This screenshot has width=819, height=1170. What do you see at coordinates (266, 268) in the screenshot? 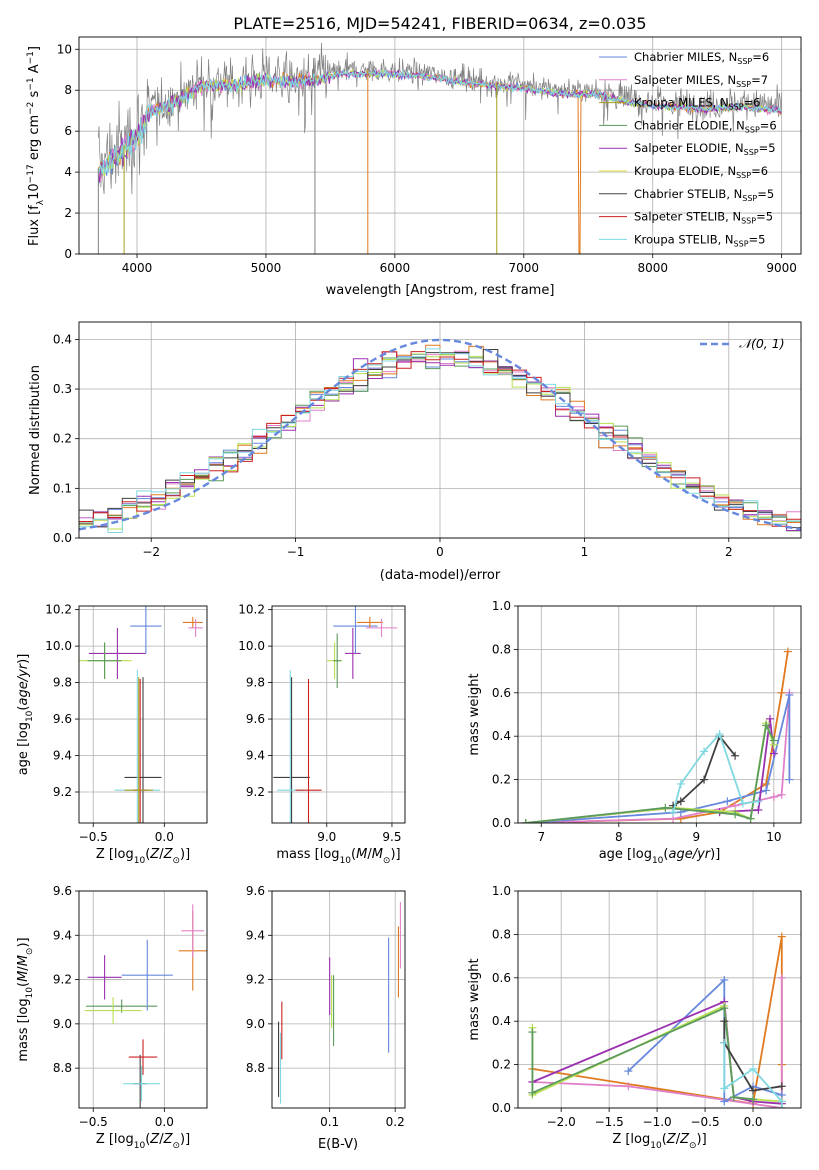
I see `x-tick-label: 5000` at bounding box center [266, 268].